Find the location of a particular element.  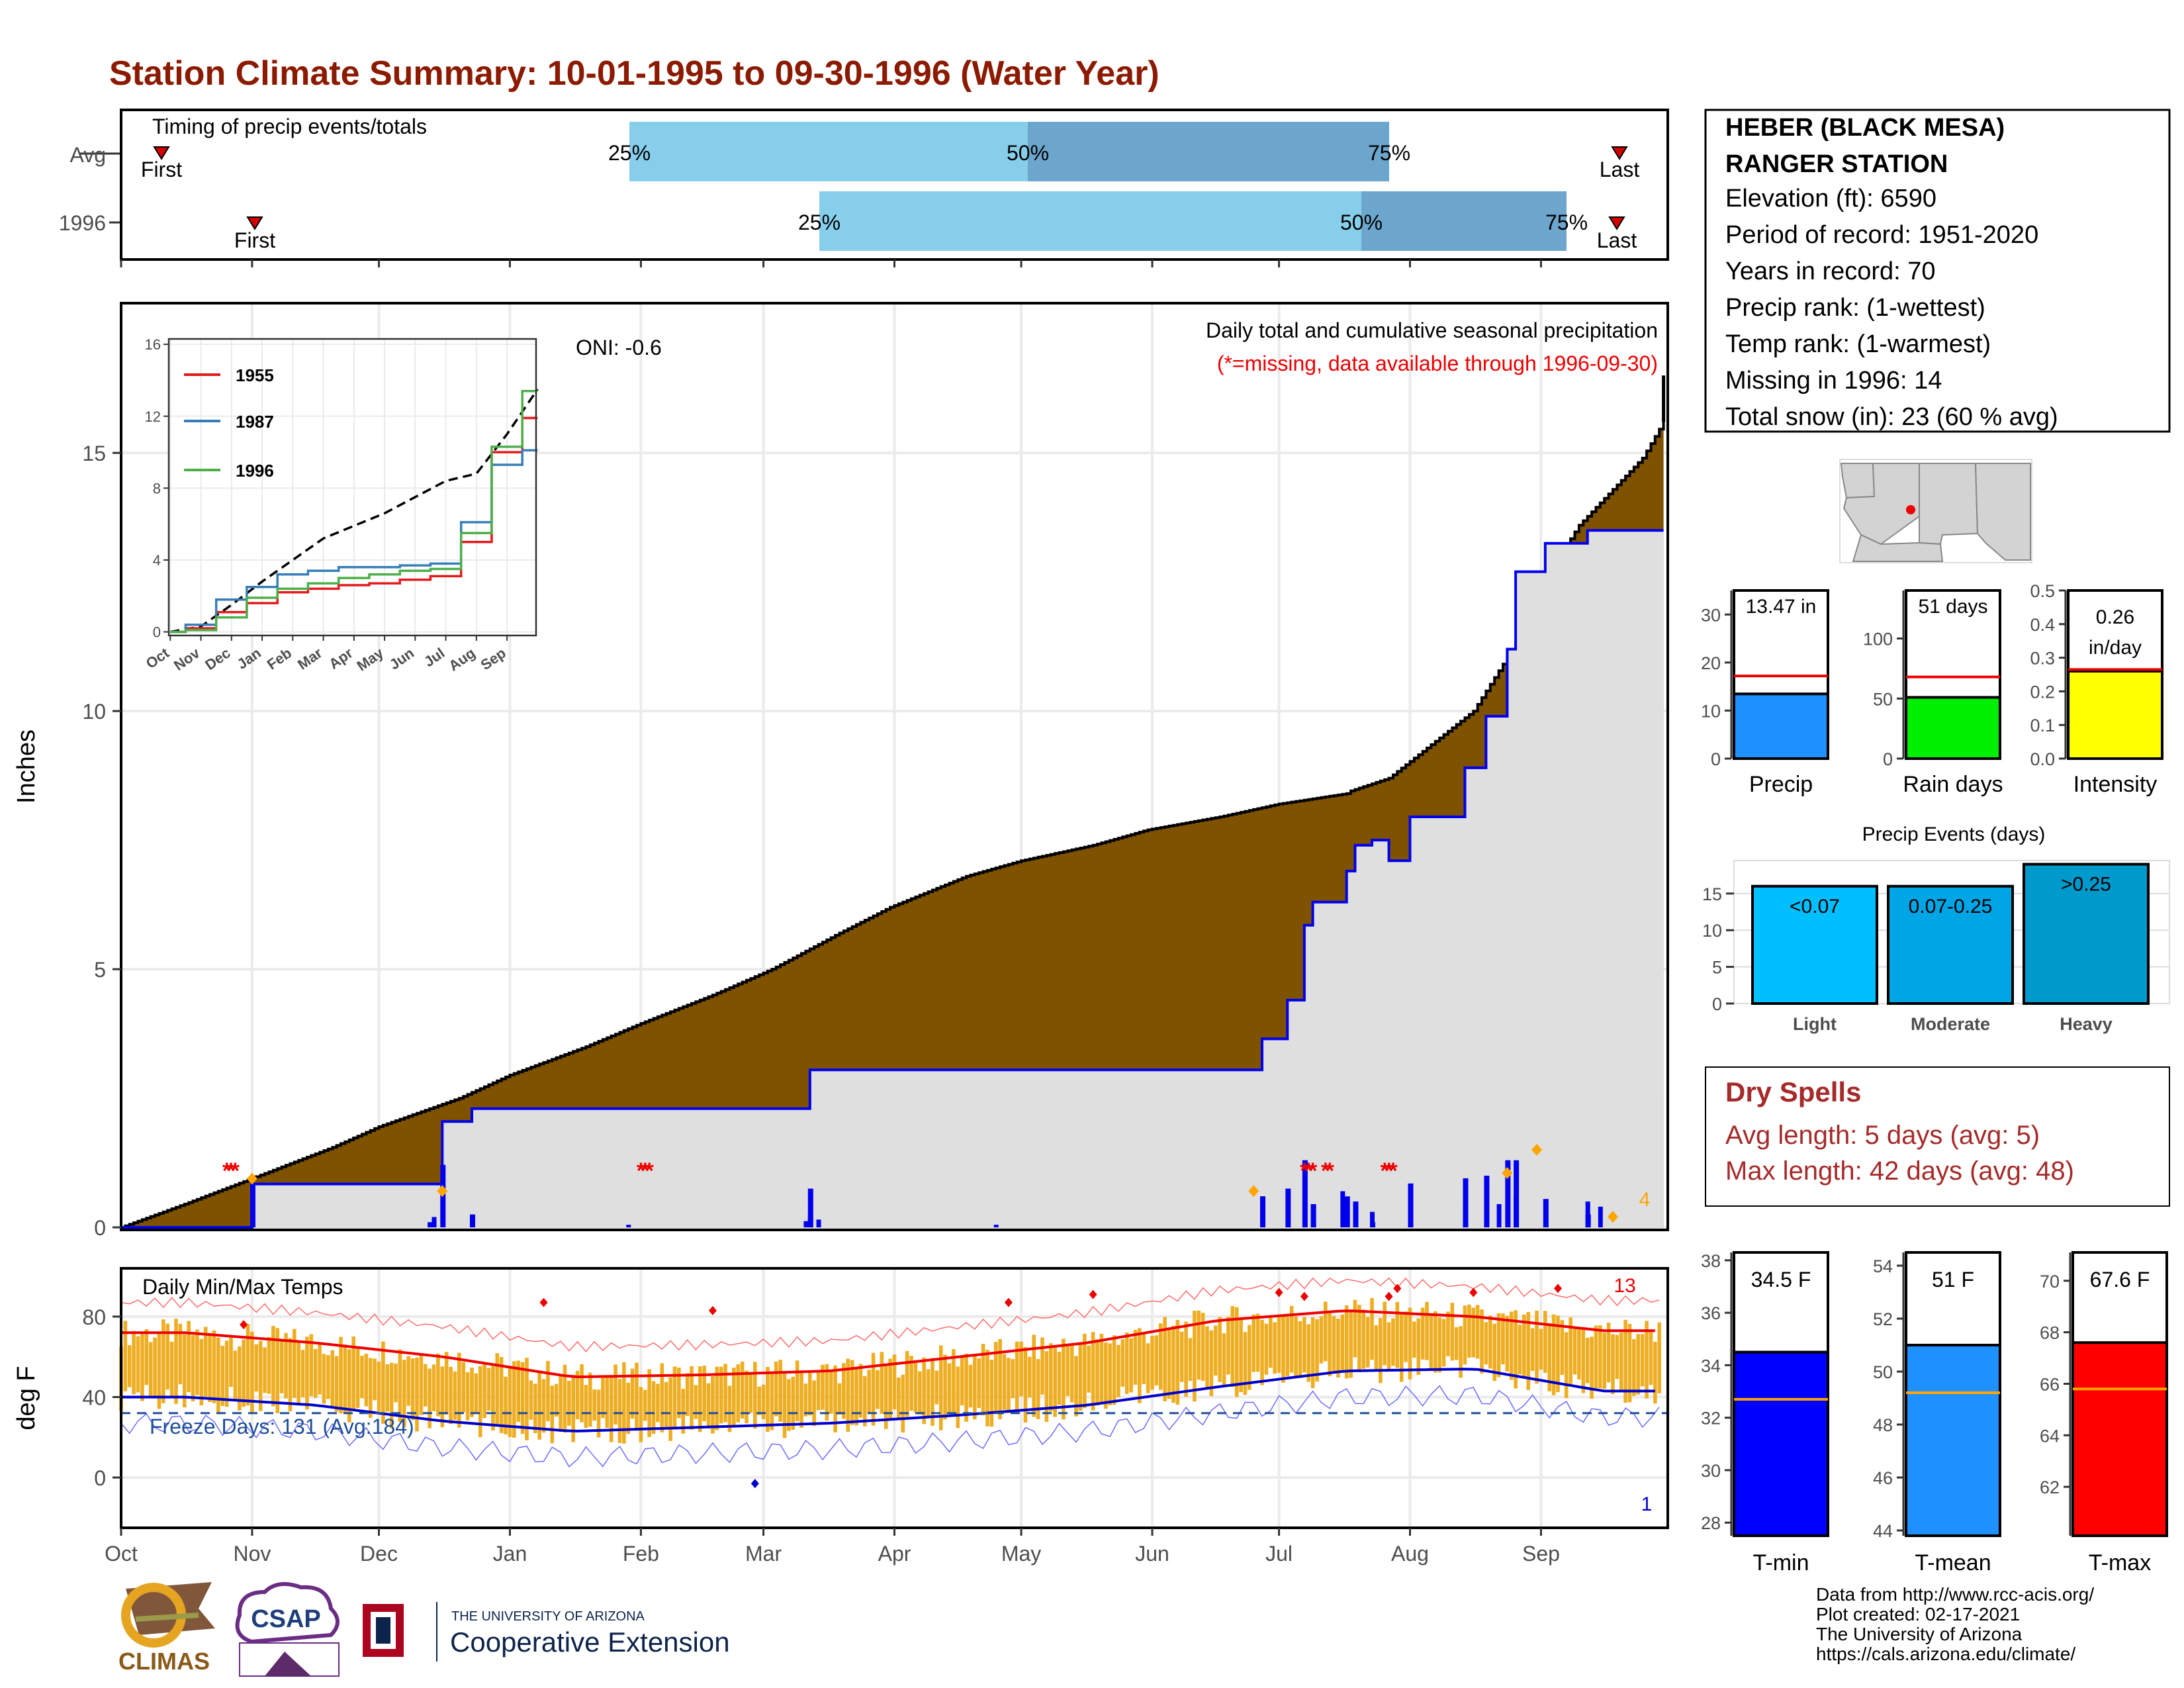

temp-summary-ytick-label: 34 is located at coordinates (1711, 1366).